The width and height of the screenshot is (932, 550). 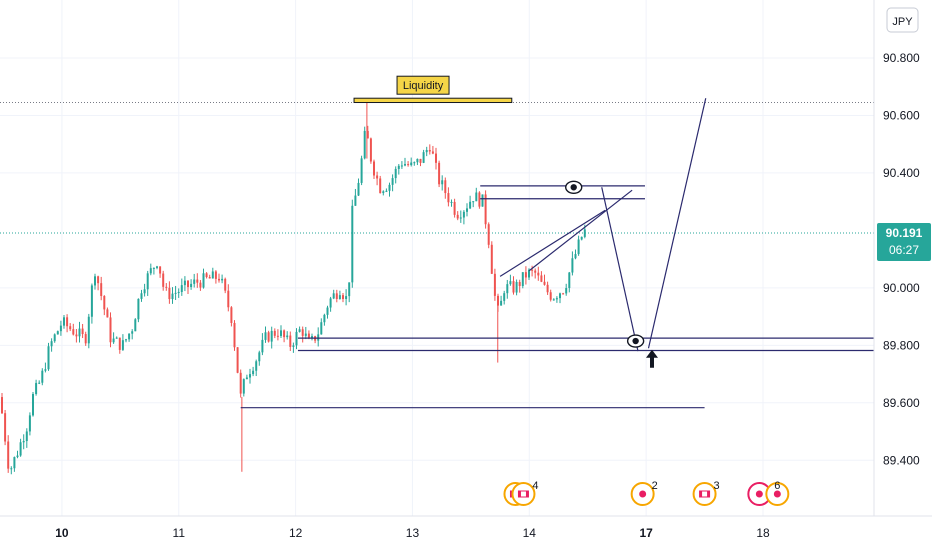 What do you see at coordinates (902, 20) in the screenshot?
I see `currency-button: JPY` at bounding box center [902, 20].